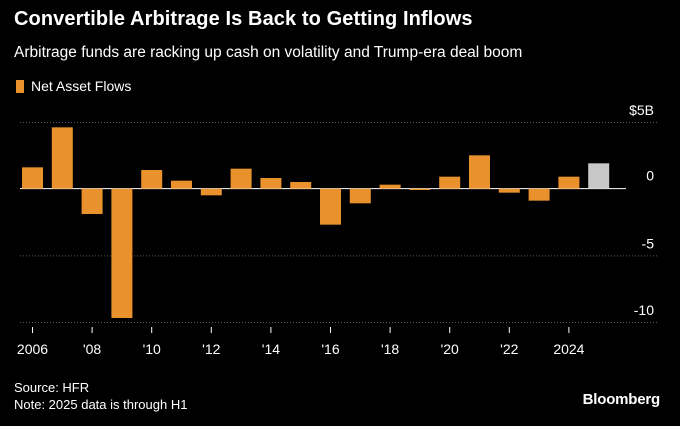 This screenshot has height=426, width=680. Describe the element at coordinates (568, 349) in the screenshot. I see `x-tick-label: 2024` at that location.